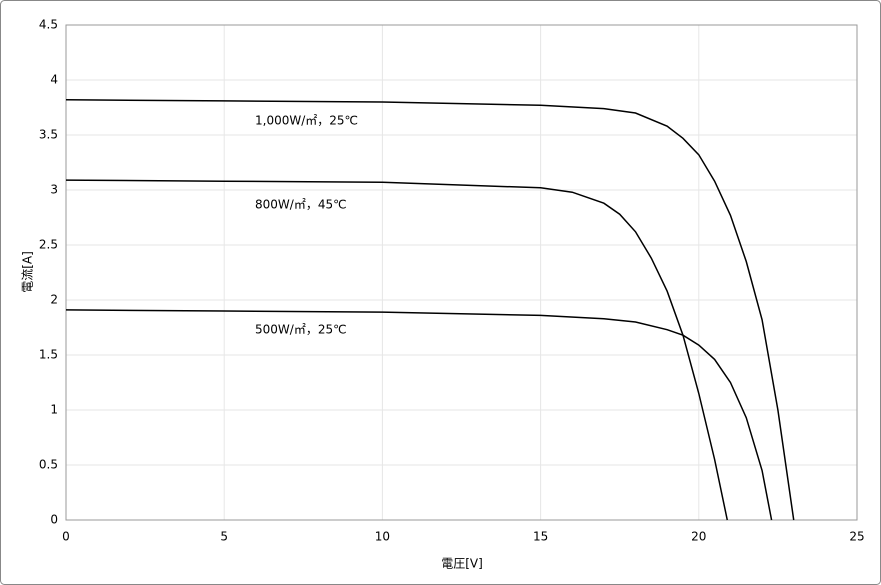 The height and width of the screenshot is (585, 881). I want to click on y-tick-label: 3.5, so click(48, 135).